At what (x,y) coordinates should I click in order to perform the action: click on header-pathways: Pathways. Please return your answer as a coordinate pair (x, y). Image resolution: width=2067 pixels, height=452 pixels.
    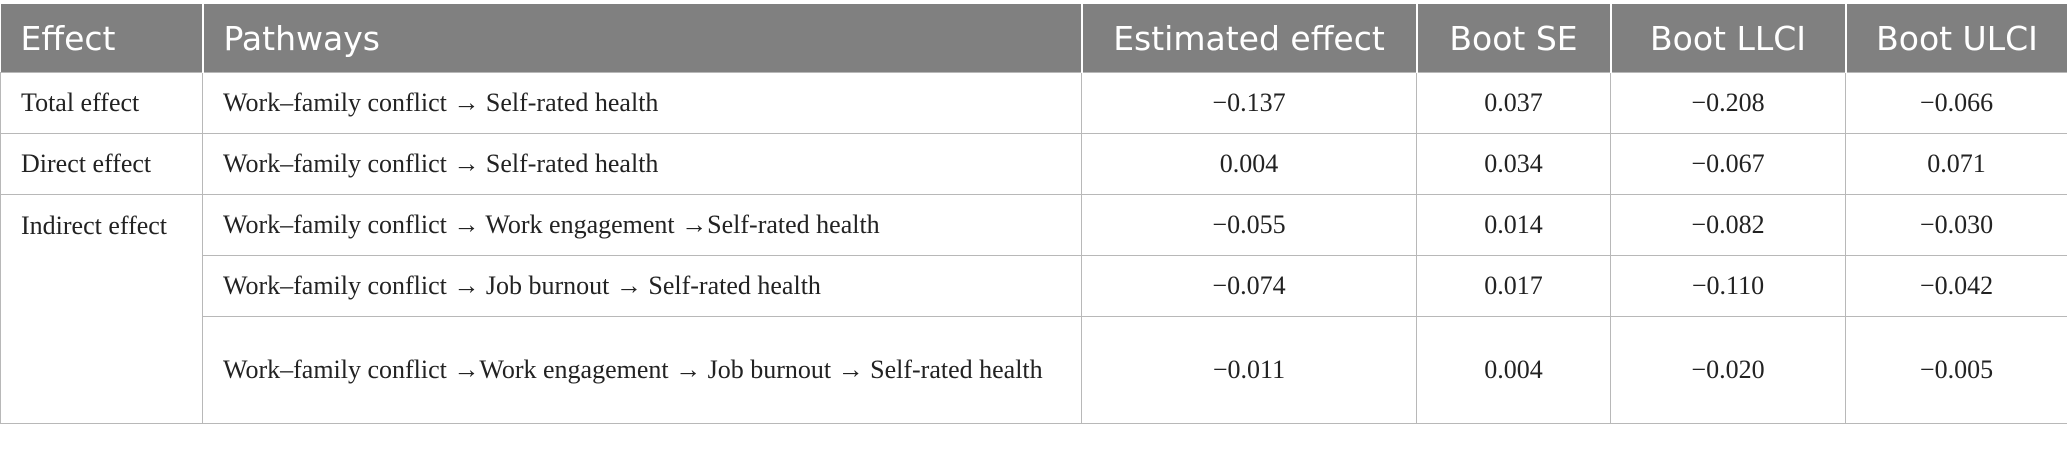
    Looking at the image, I should click on (641, 38).